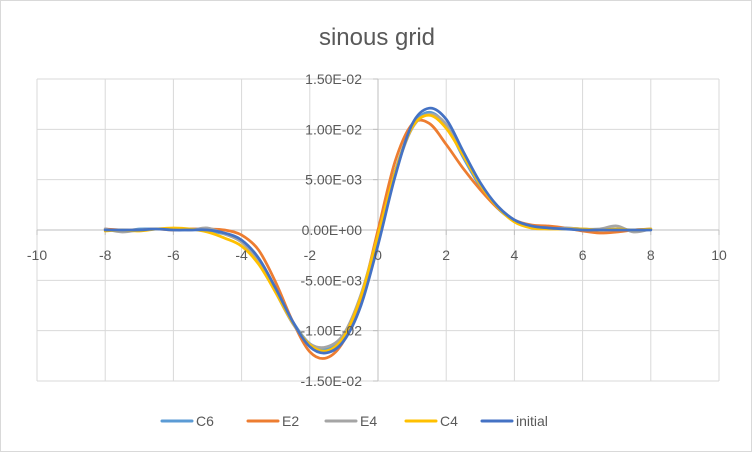  Describe the element at coordinates (431, 421) in the screenshot. I see `legend-item-c4: C4` at that location.